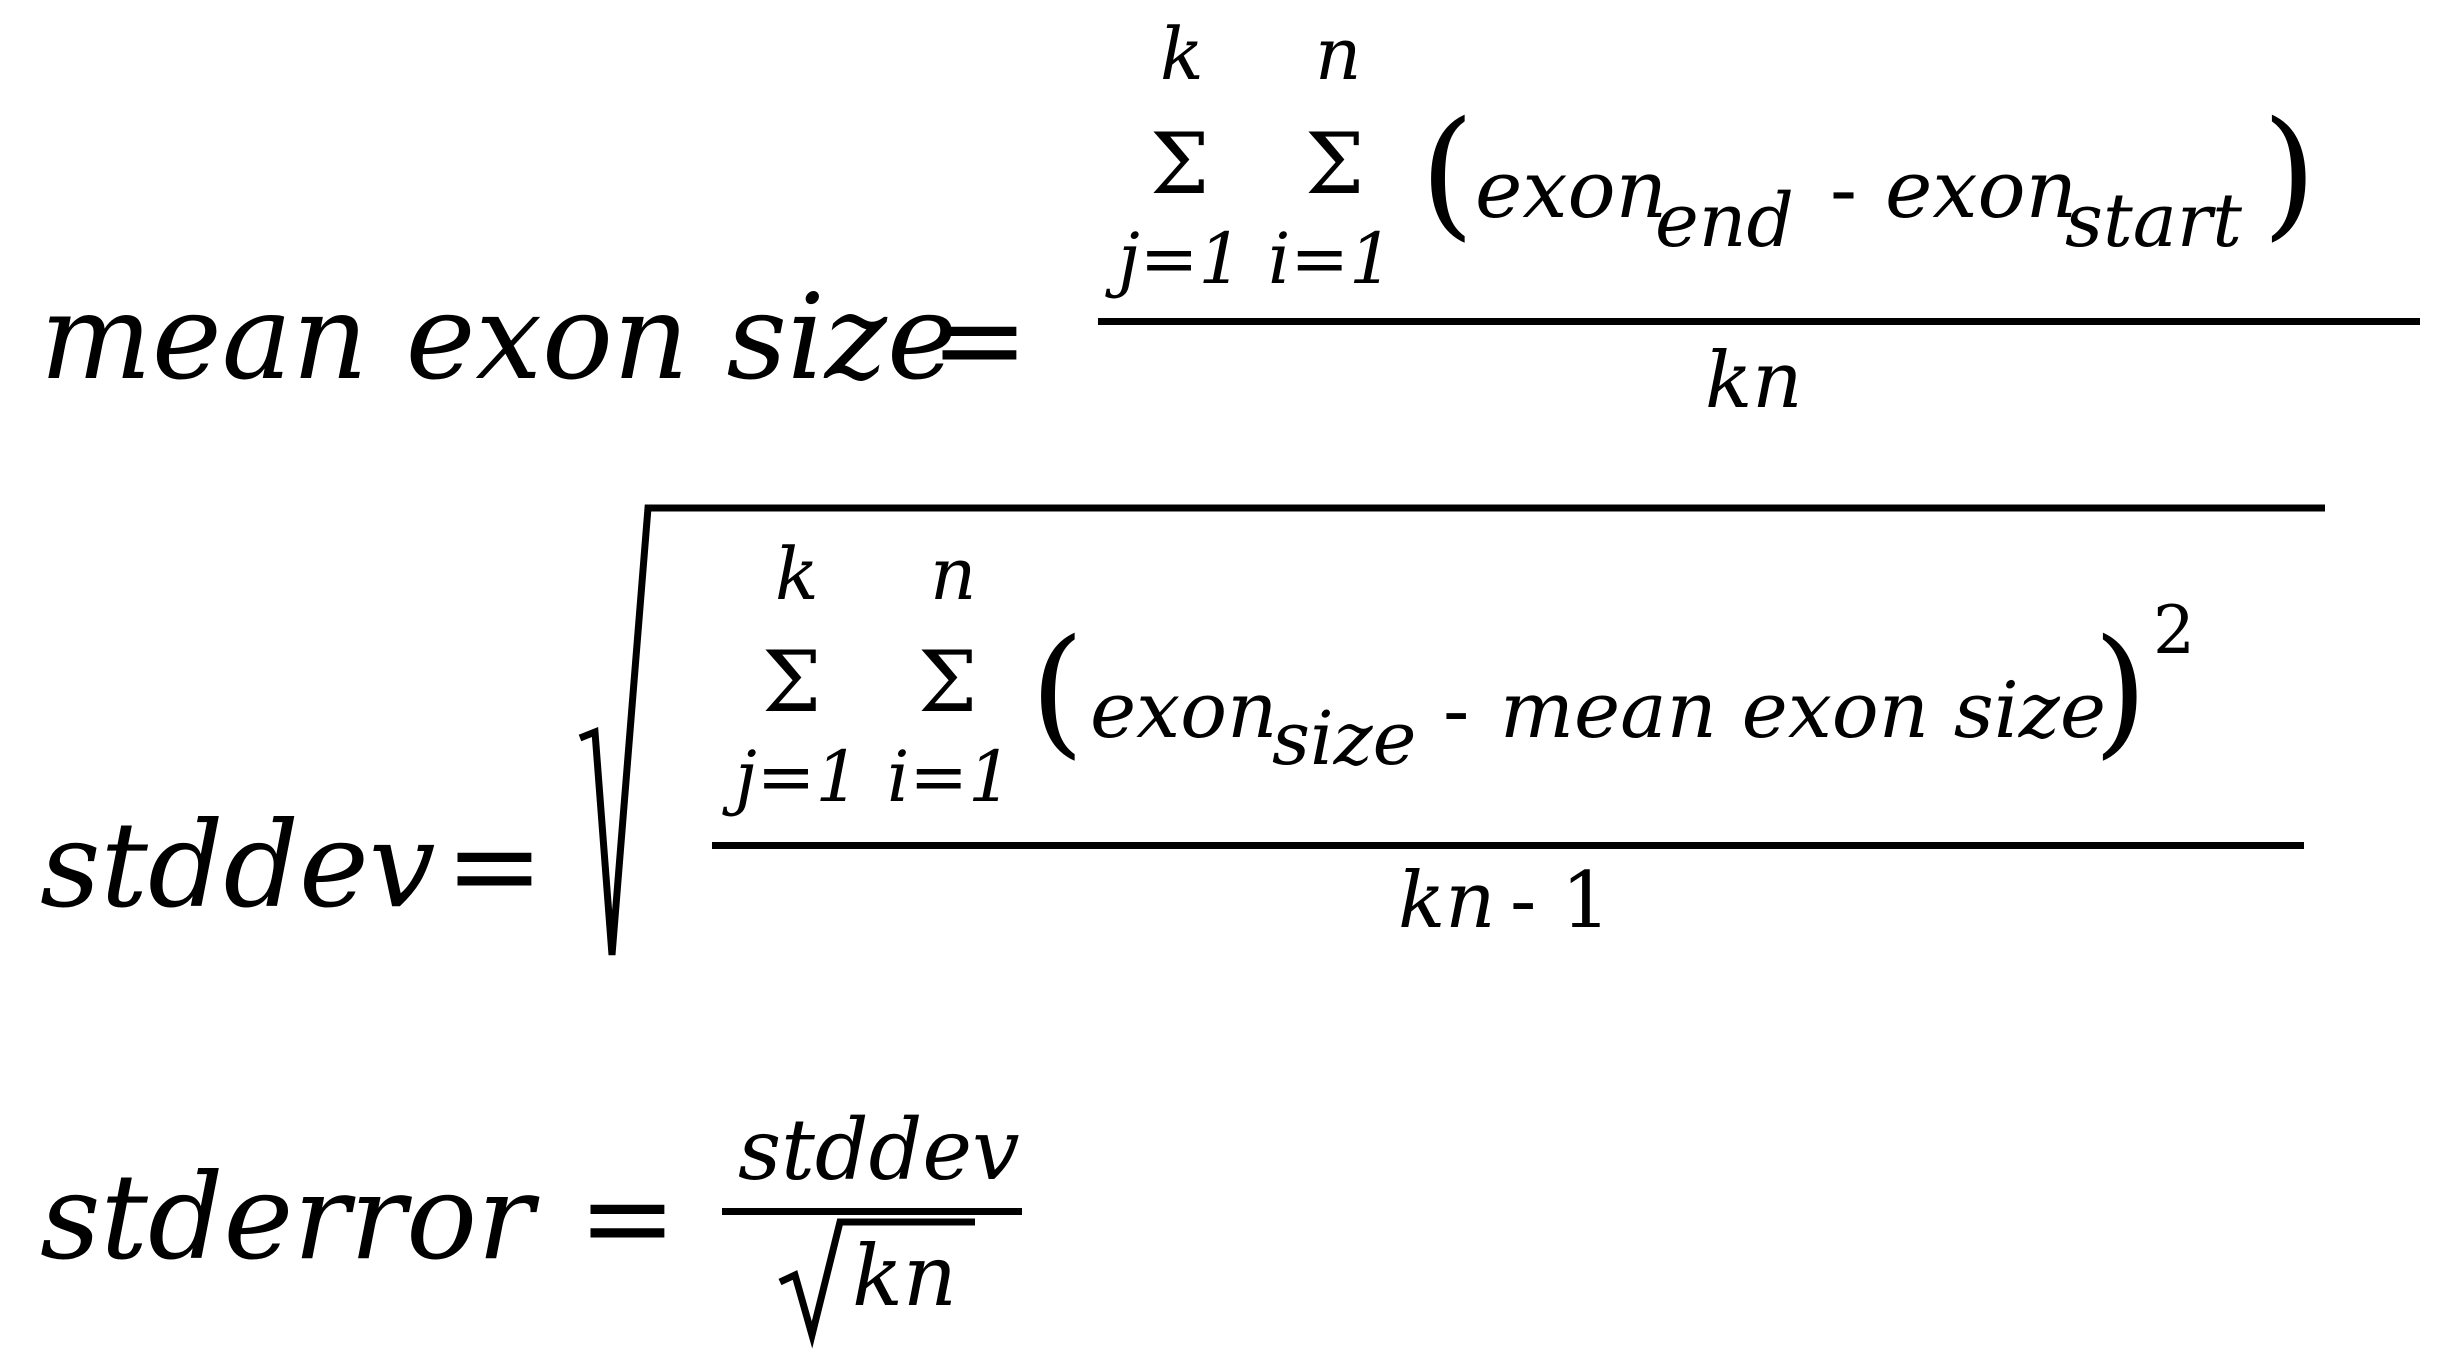  What do you see at coordinates (1724, 221) in the screenshot?
I see `term-exon-end-subscript: end` at bounding box center [1724, 221].